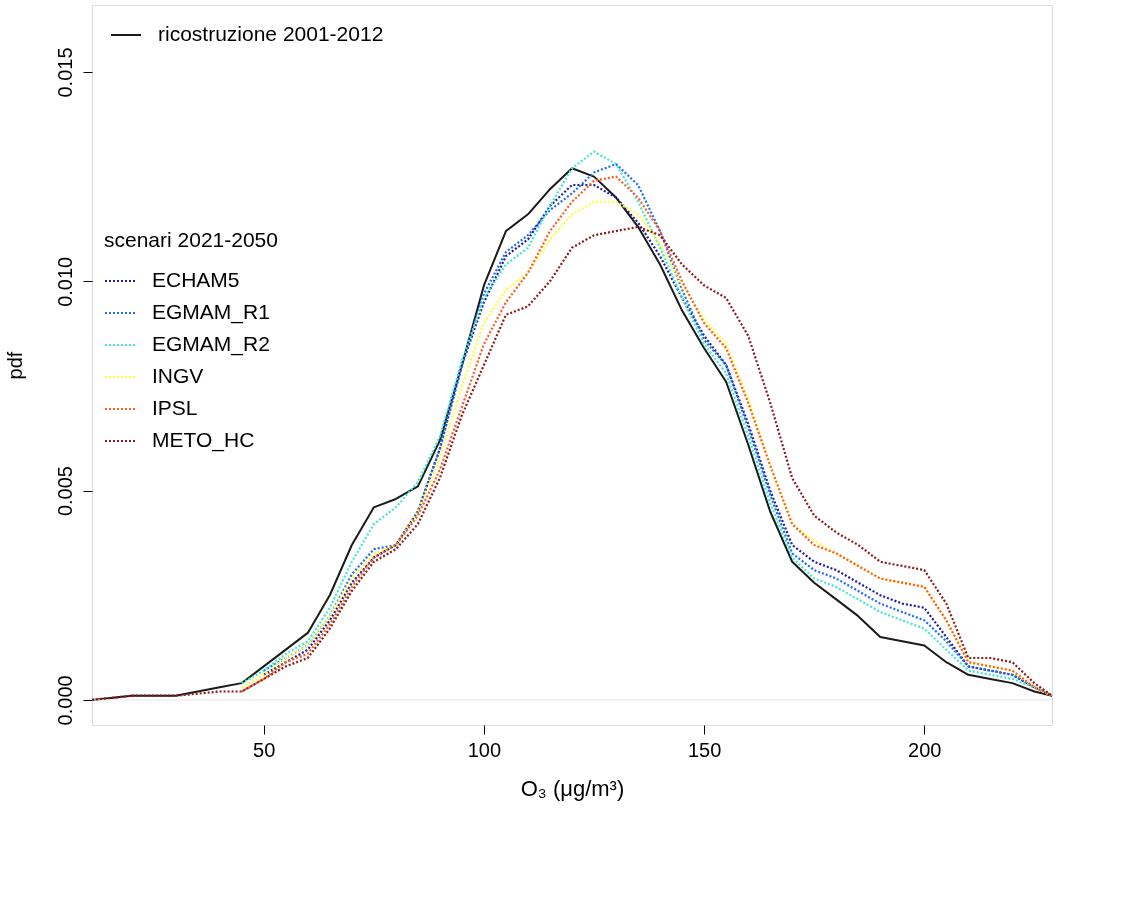 This screenshot has height=900, width=1131. I want to click on legend-label: EGMAM_R1, so click(211, 312).